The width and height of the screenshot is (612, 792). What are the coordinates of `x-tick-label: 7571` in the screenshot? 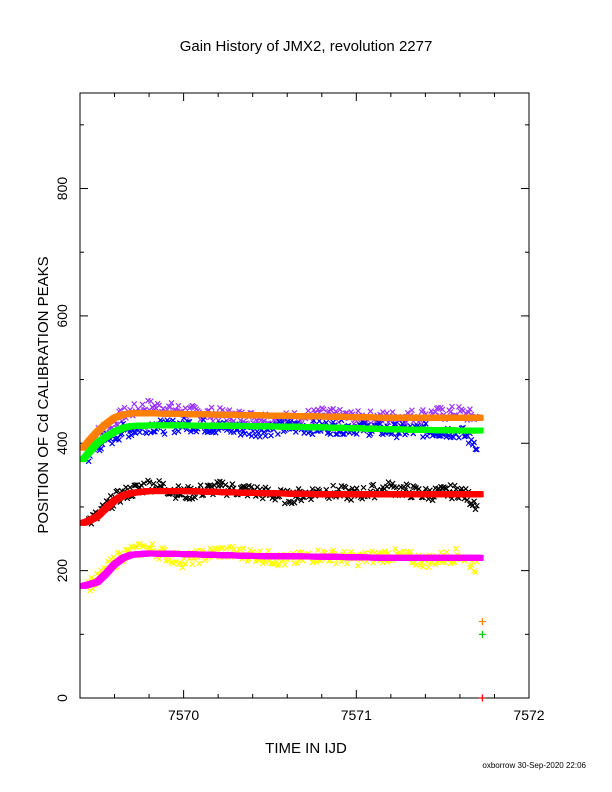 It's located at (356, 715).